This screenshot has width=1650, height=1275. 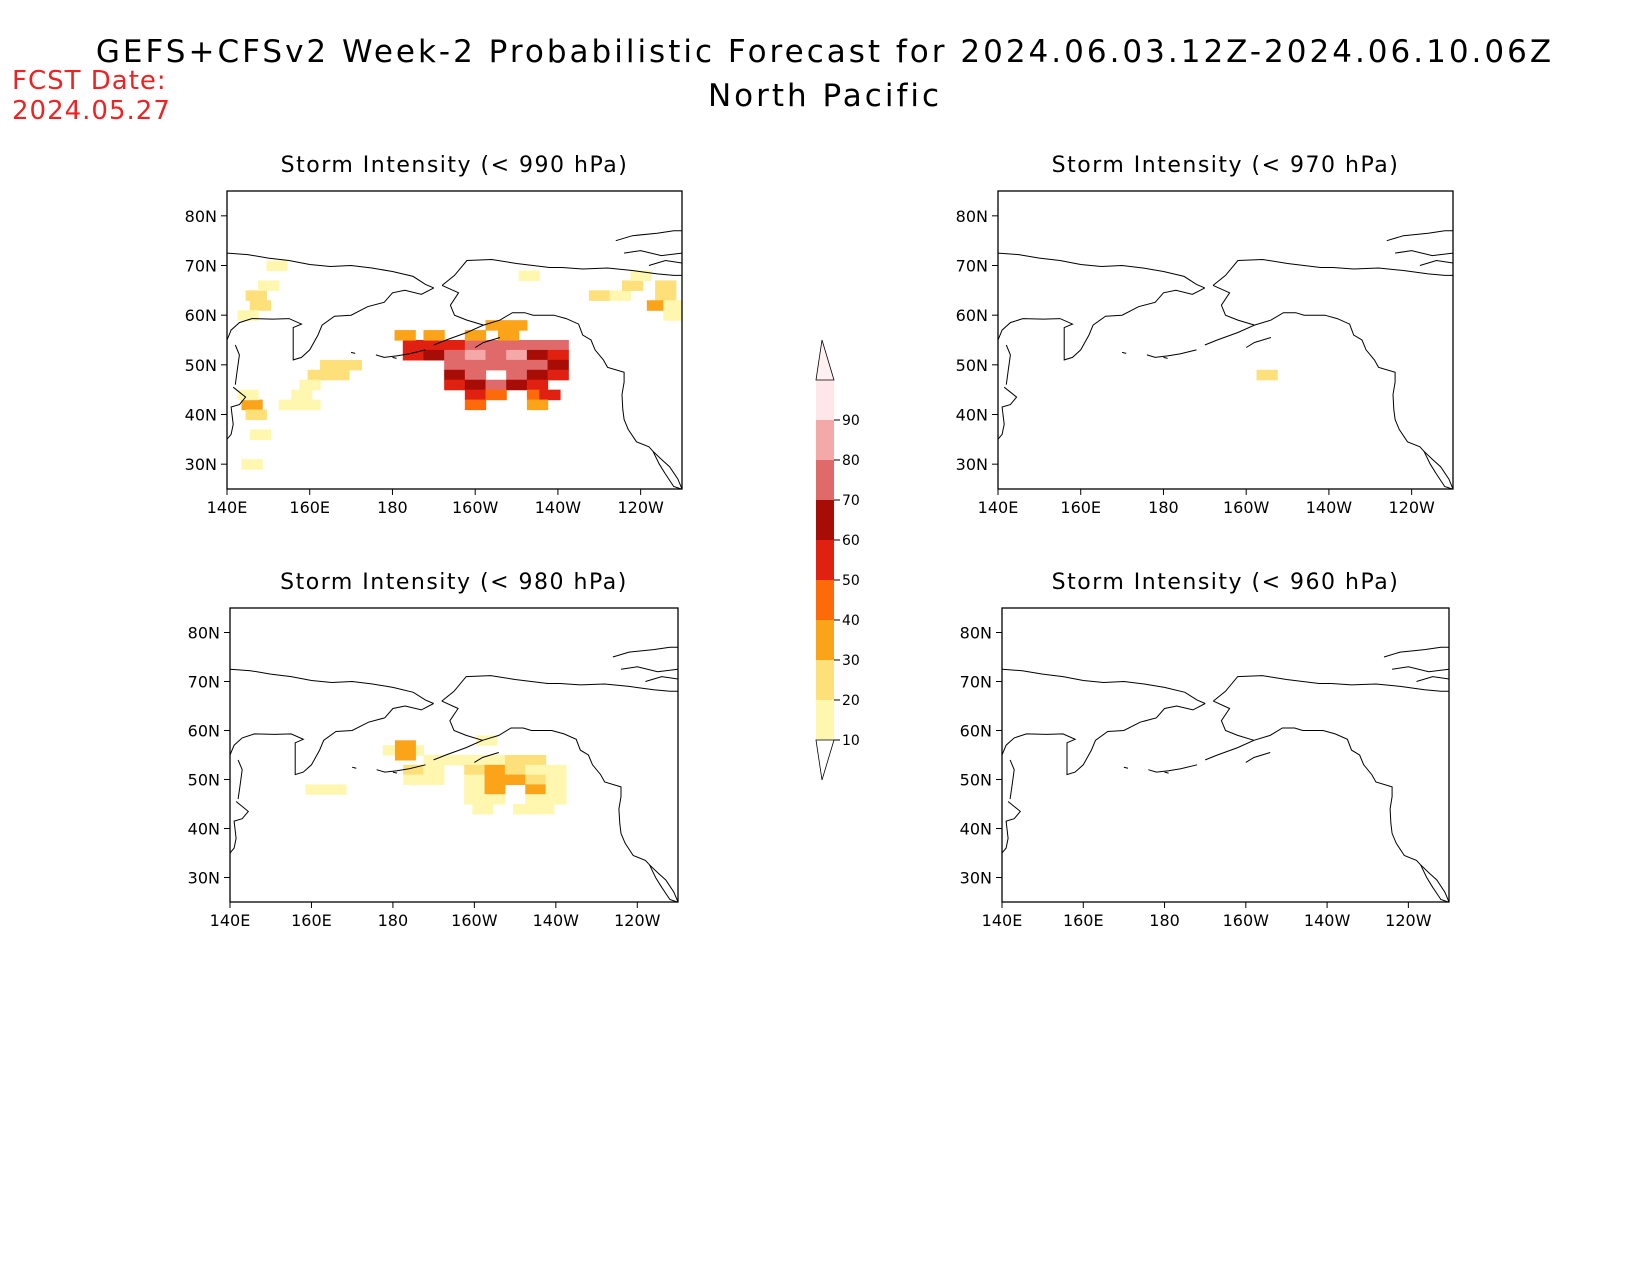 I want to click on lon-tick-label: 140E, so click(x=998, y=507).